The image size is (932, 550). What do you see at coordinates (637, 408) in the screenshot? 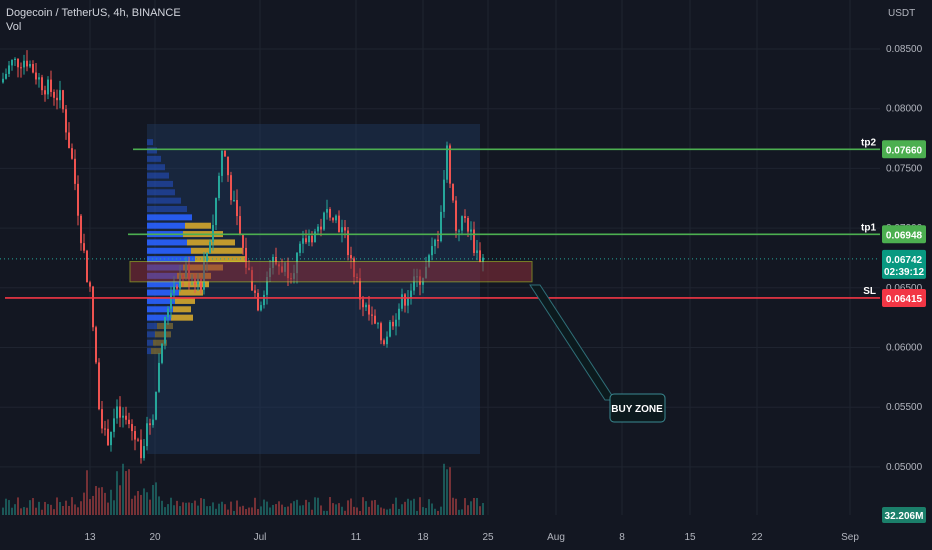
I see `callout-box` at bounding box center [637, 408].